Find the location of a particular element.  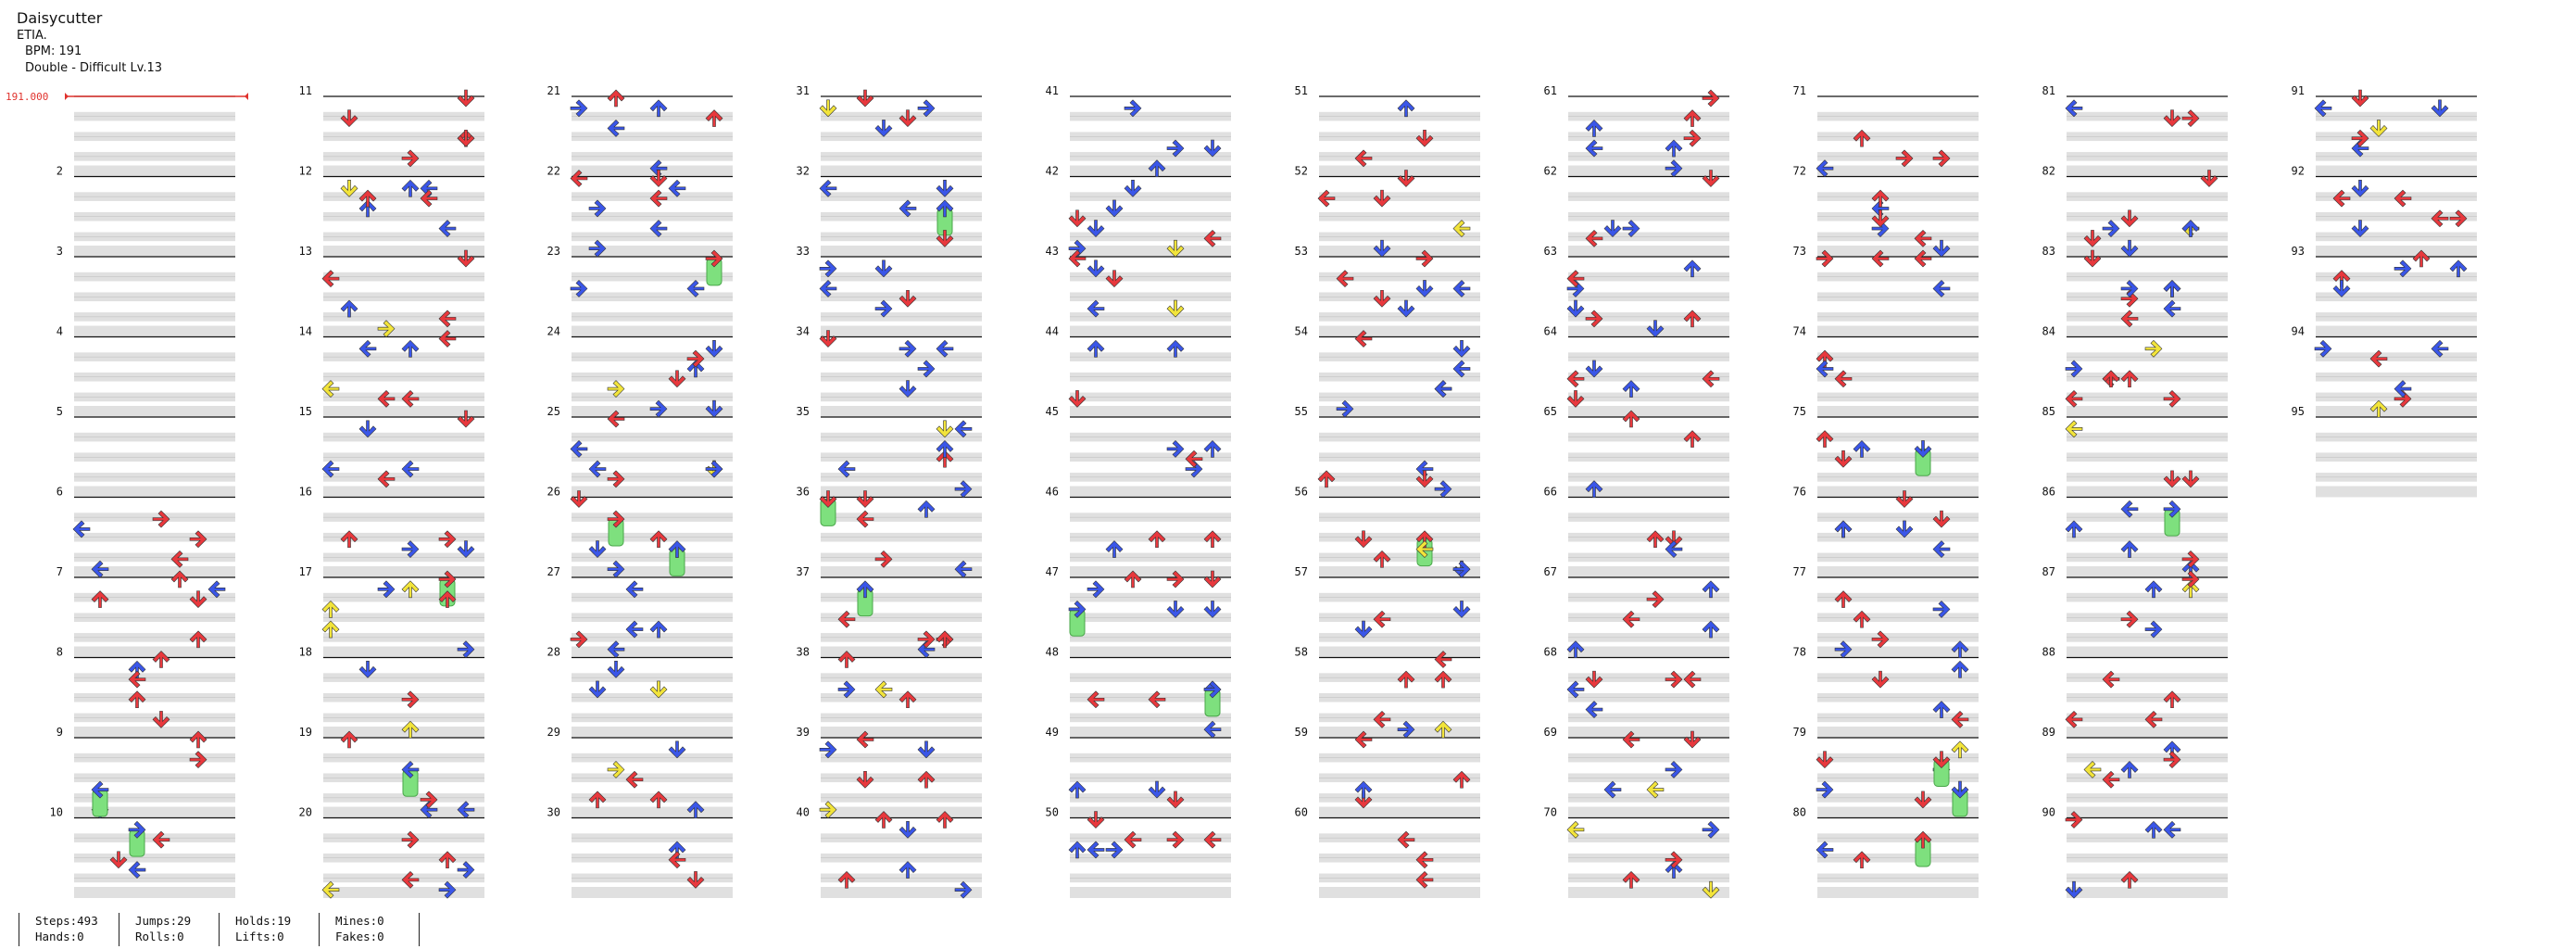

stat-holds: Holds:19 is located at coordinates (263, 921).